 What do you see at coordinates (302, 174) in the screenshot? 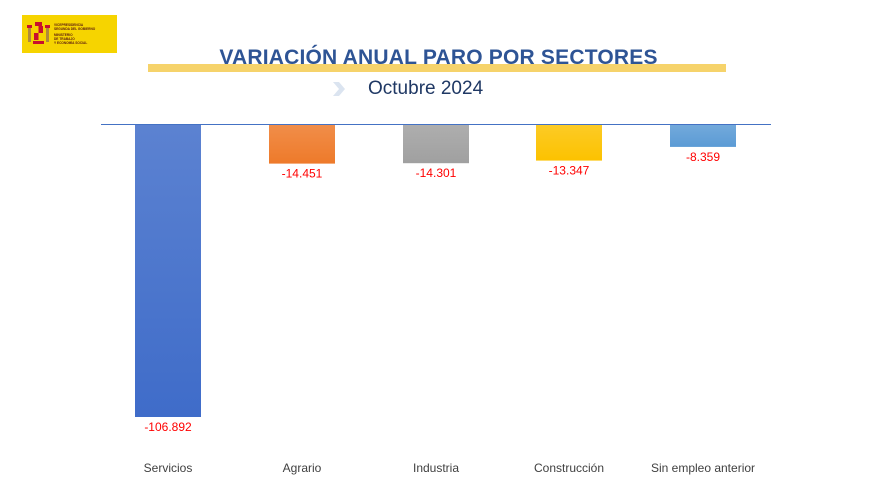
I see `data-label: -14.451` at bounding box center [302, 174].